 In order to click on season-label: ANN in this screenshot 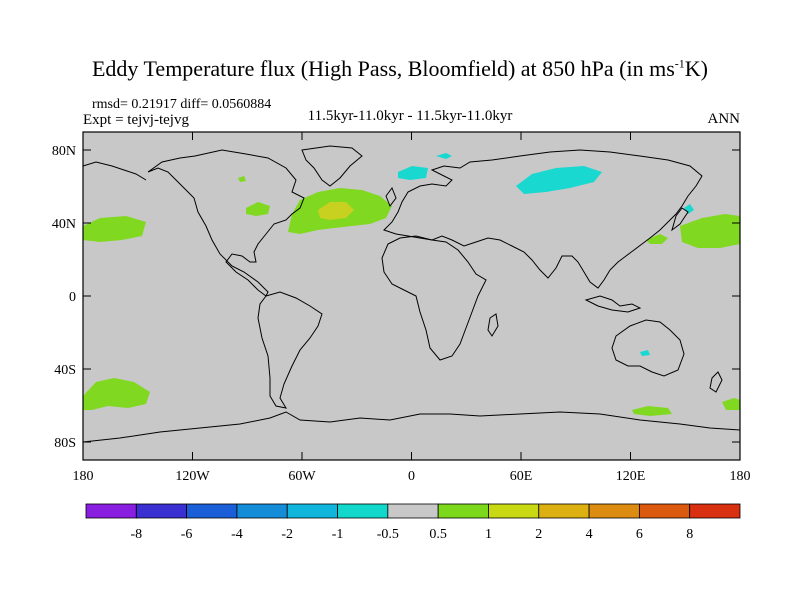, I will do `click(724, 119)`.